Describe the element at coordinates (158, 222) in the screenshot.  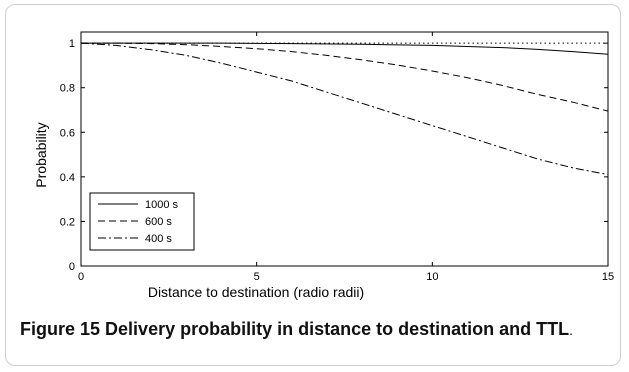
I see `legend-label-600-s: 600 s` at that location.